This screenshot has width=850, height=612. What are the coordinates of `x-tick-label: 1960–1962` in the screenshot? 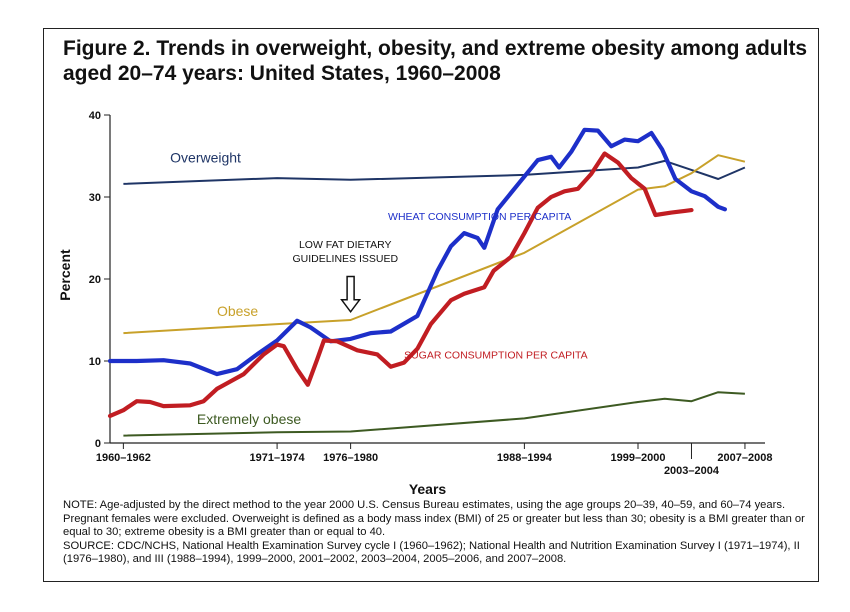 It's located at (123, 458).